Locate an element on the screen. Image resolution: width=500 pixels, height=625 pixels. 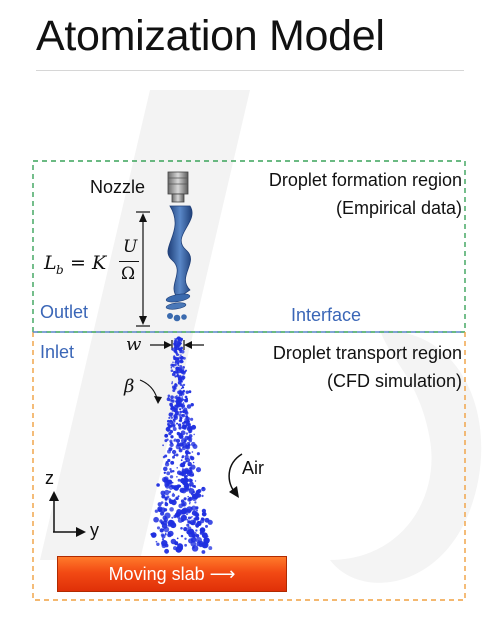
moving-slab-label: Moving slab is located at coordinates (156, 574).